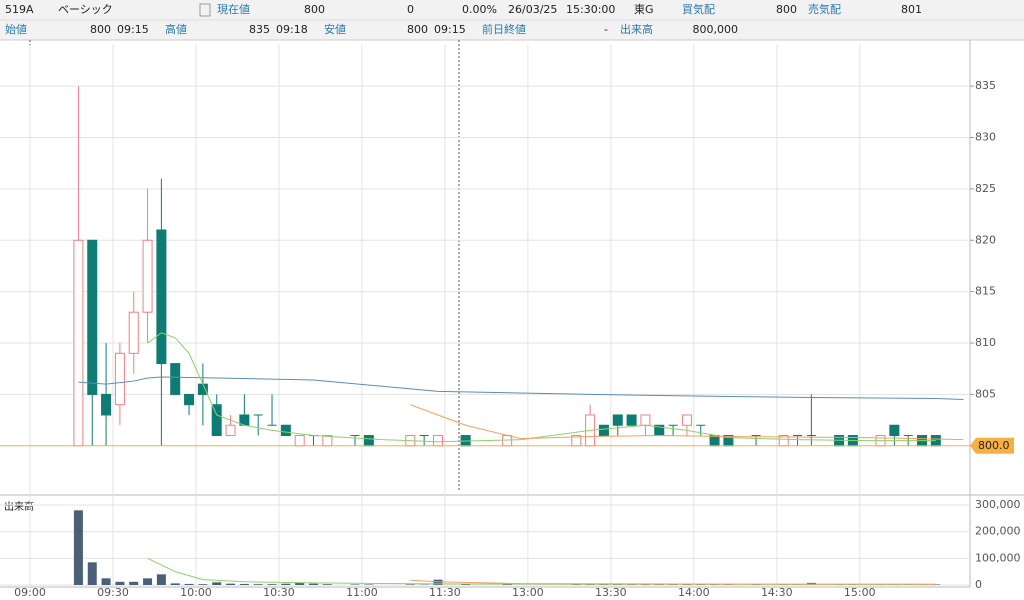  Describe the element at coordinates (445, 592) in the screenshot. I see `x-tick-label: 11:30` at that location.